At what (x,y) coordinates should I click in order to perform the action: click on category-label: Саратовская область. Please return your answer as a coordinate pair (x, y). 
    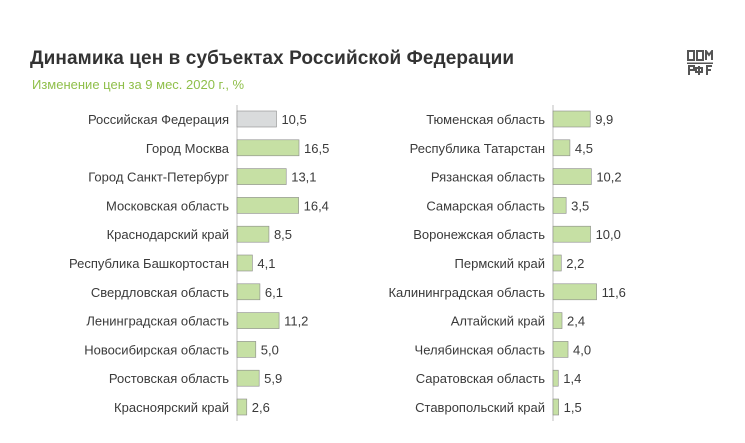
    Looking at the image, I should click on (480, 378).